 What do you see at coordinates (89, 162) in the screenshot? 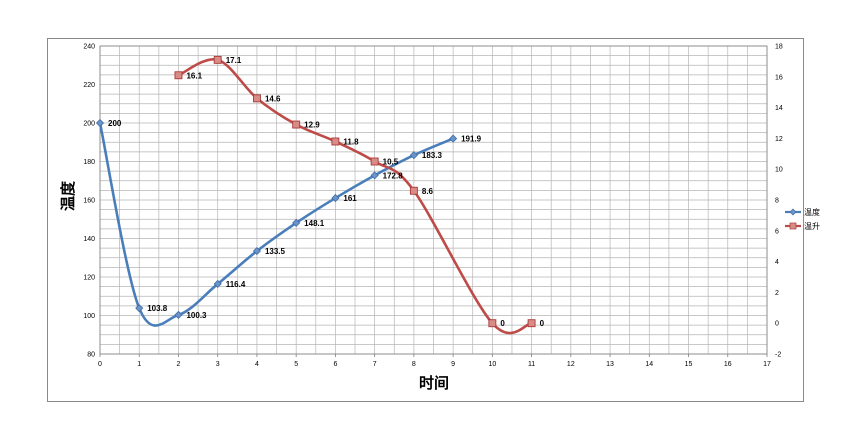
I see `y-tick-label: 180` at bounding box center [89, 162].